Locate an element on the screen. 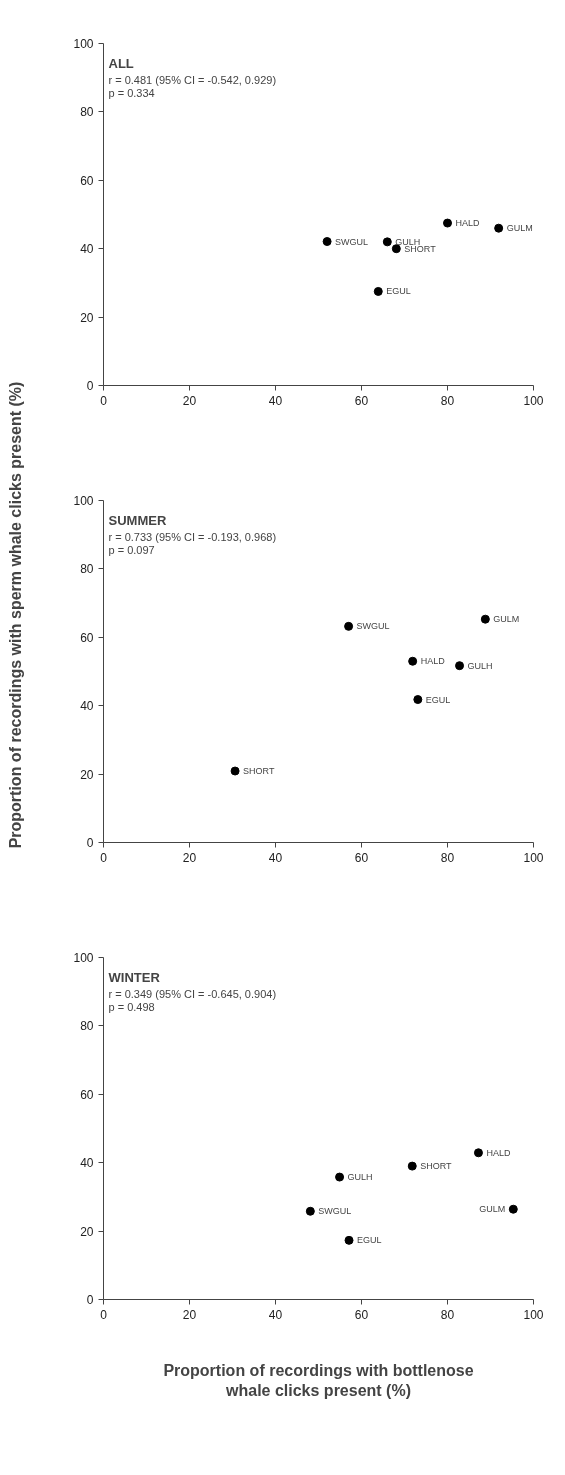 This screenshot has width=565, height=1475. annotation: p = 0.097 is located at coordinates (131, 549).